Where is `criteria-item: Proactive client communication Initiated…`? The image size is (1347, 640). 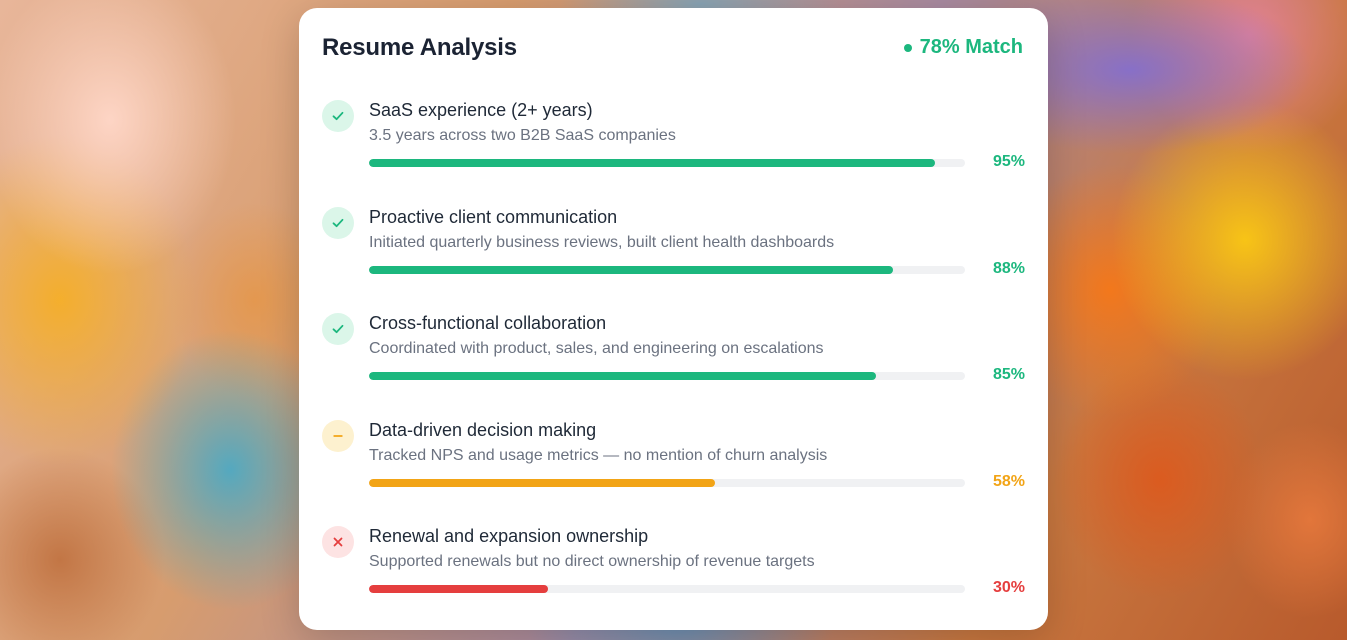
criteria-item: Proactive client communication Initiated… is located at coordinates (673, 248).